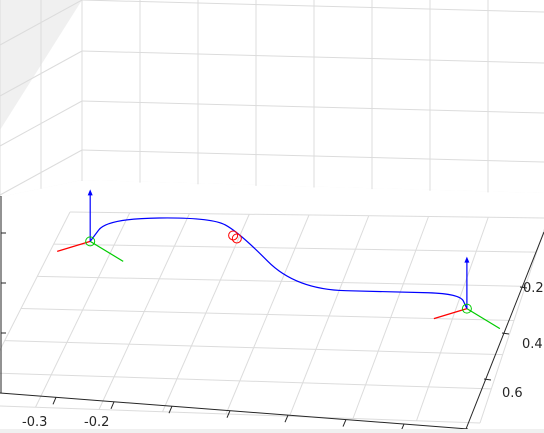  Describe the element at coordinates (504, 330) in the screenshot. I see `y-axis-line` at that location.